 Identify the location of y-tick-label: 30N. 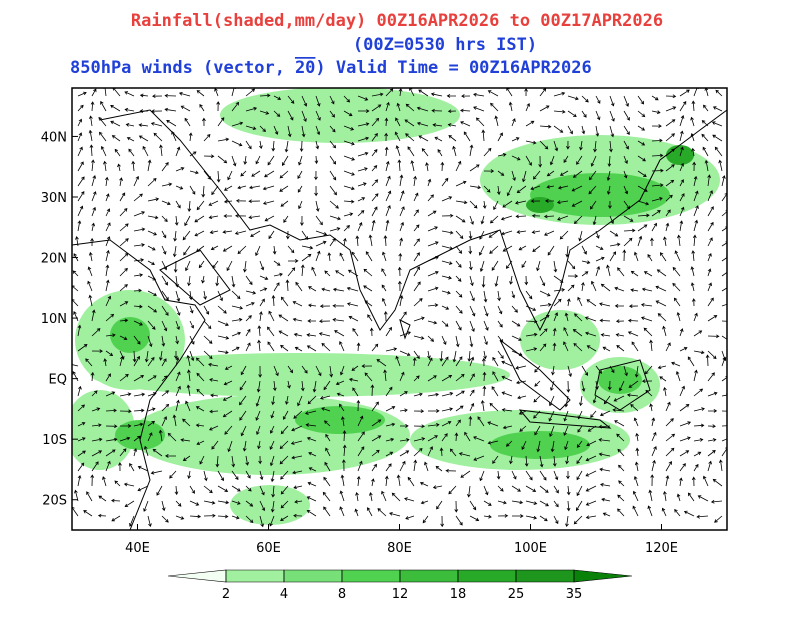
(54, 198).